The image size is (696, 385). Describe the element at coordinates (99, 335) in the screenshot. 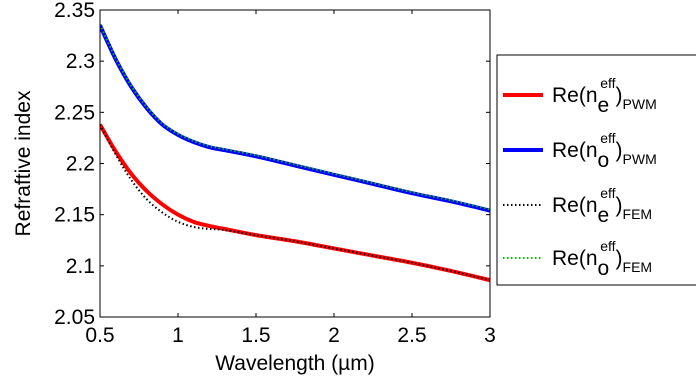

I see `x-tick-label: 0.5` at that location.